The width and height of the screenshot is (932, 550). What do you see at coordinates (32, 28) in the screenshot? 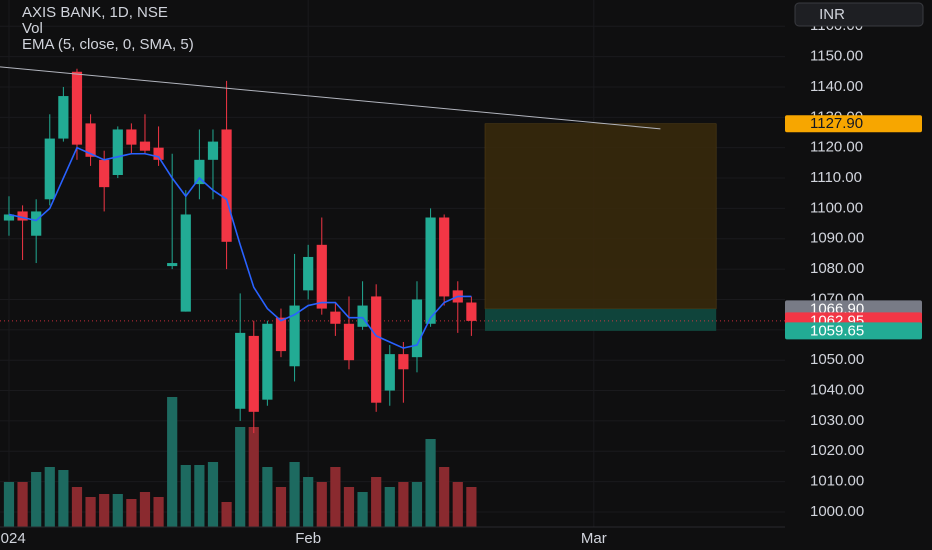
I see `legend-volume: Vol` at bounding box center [32, 28].